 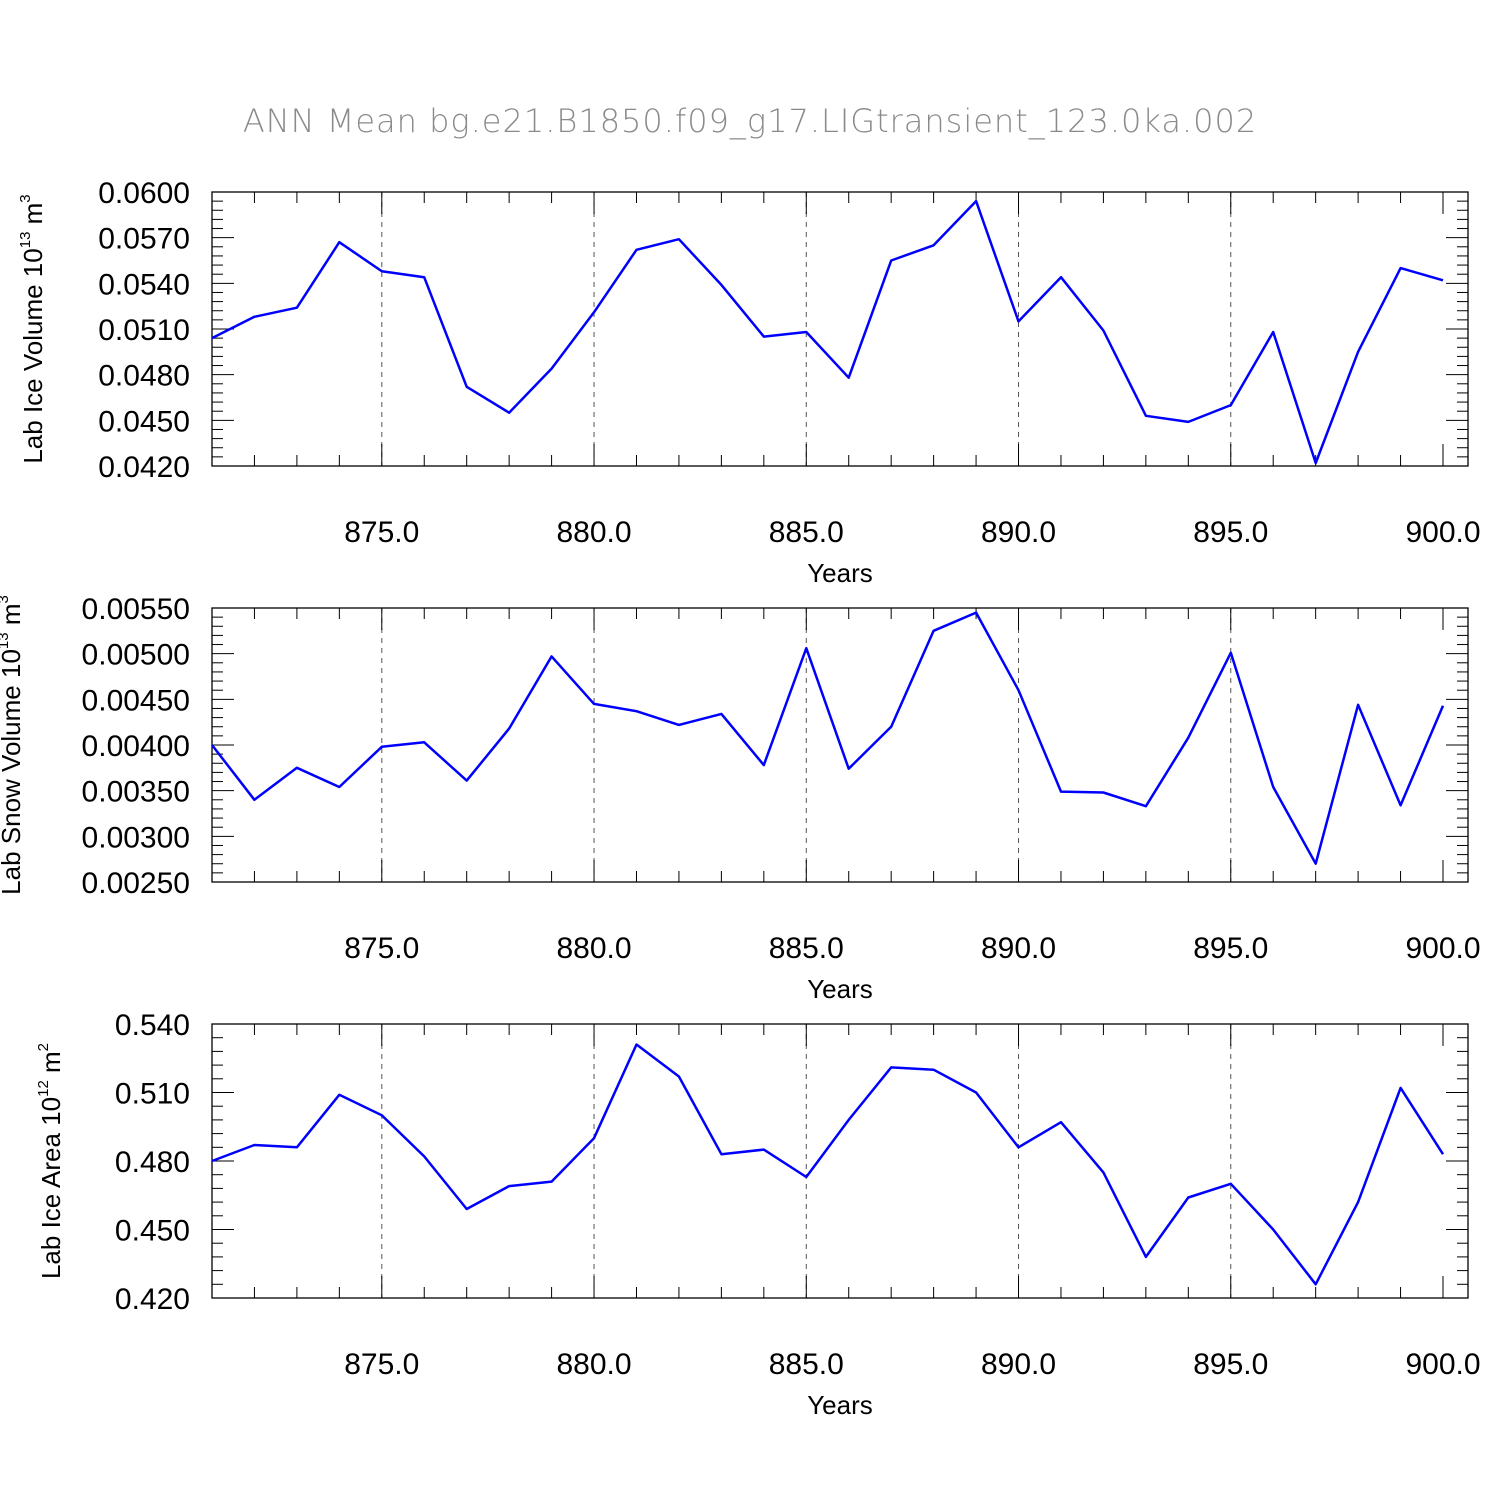 What do you see at coordinates (136, 655) in the screenshot?
I see `y-tick-label: 0.00500` at bounding box center [136, 655].